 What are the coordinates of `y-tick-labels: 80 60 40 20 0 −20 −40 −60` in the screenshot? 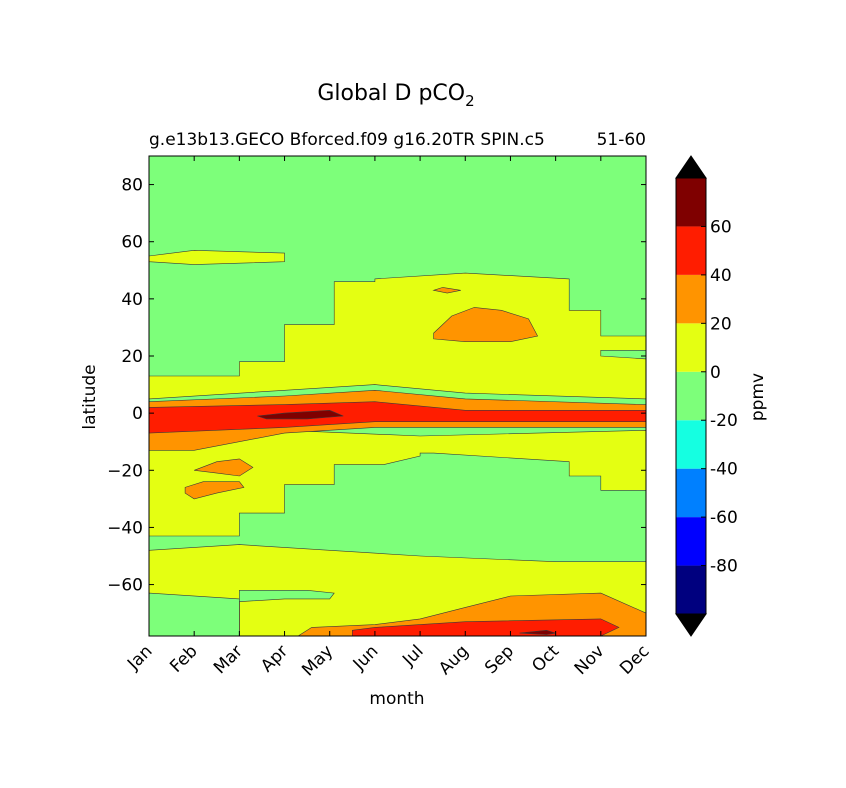 It's located at (125, 386).